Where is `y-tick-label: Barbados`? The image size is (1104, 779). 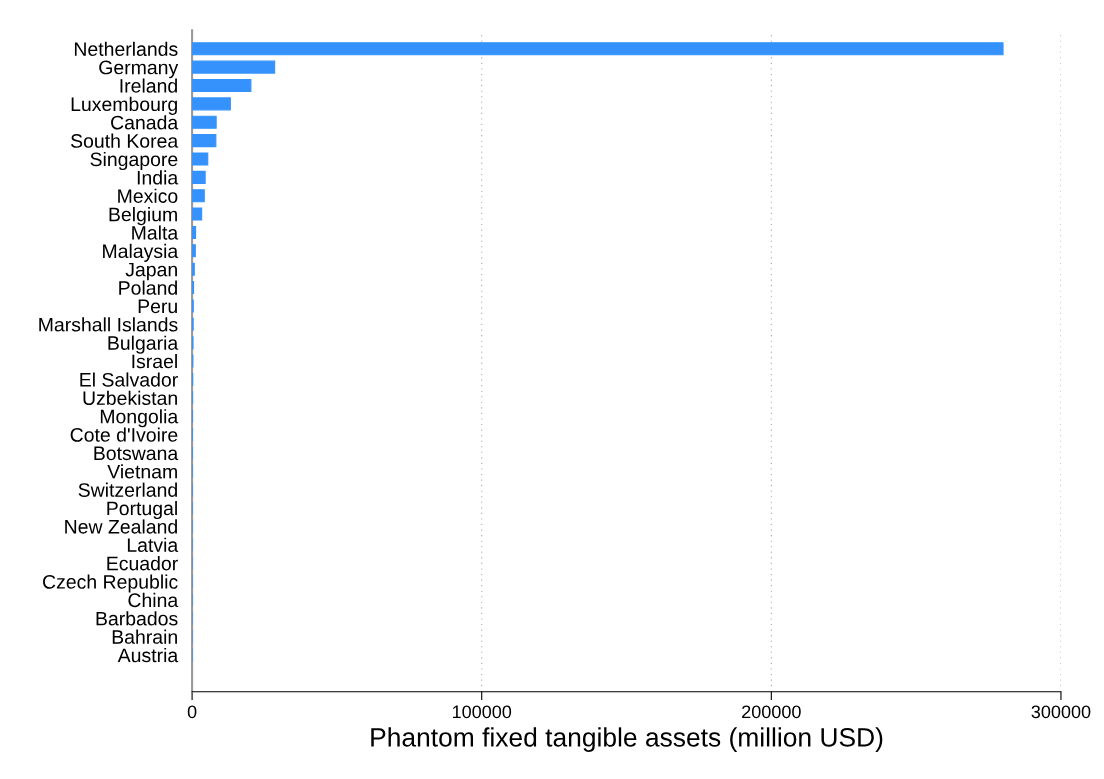
y-tick-label: Barbados is located at coordinates (137, 618).